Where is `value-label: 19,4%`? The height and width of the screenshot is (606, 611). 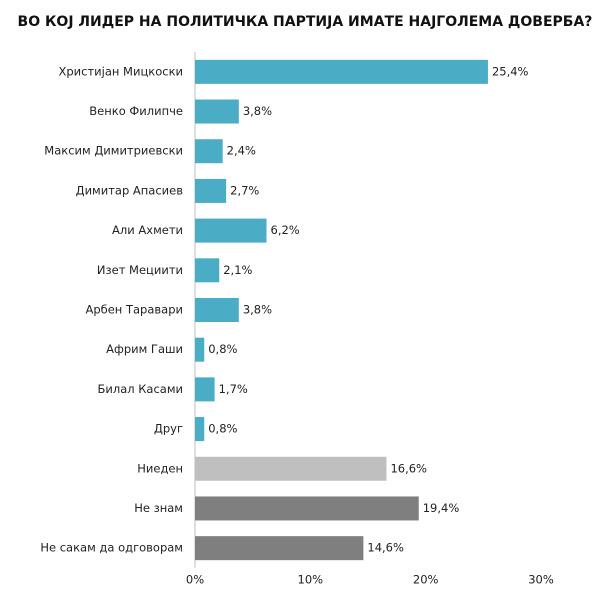
value-label: 19,4% is located at coordinates (441, 508).